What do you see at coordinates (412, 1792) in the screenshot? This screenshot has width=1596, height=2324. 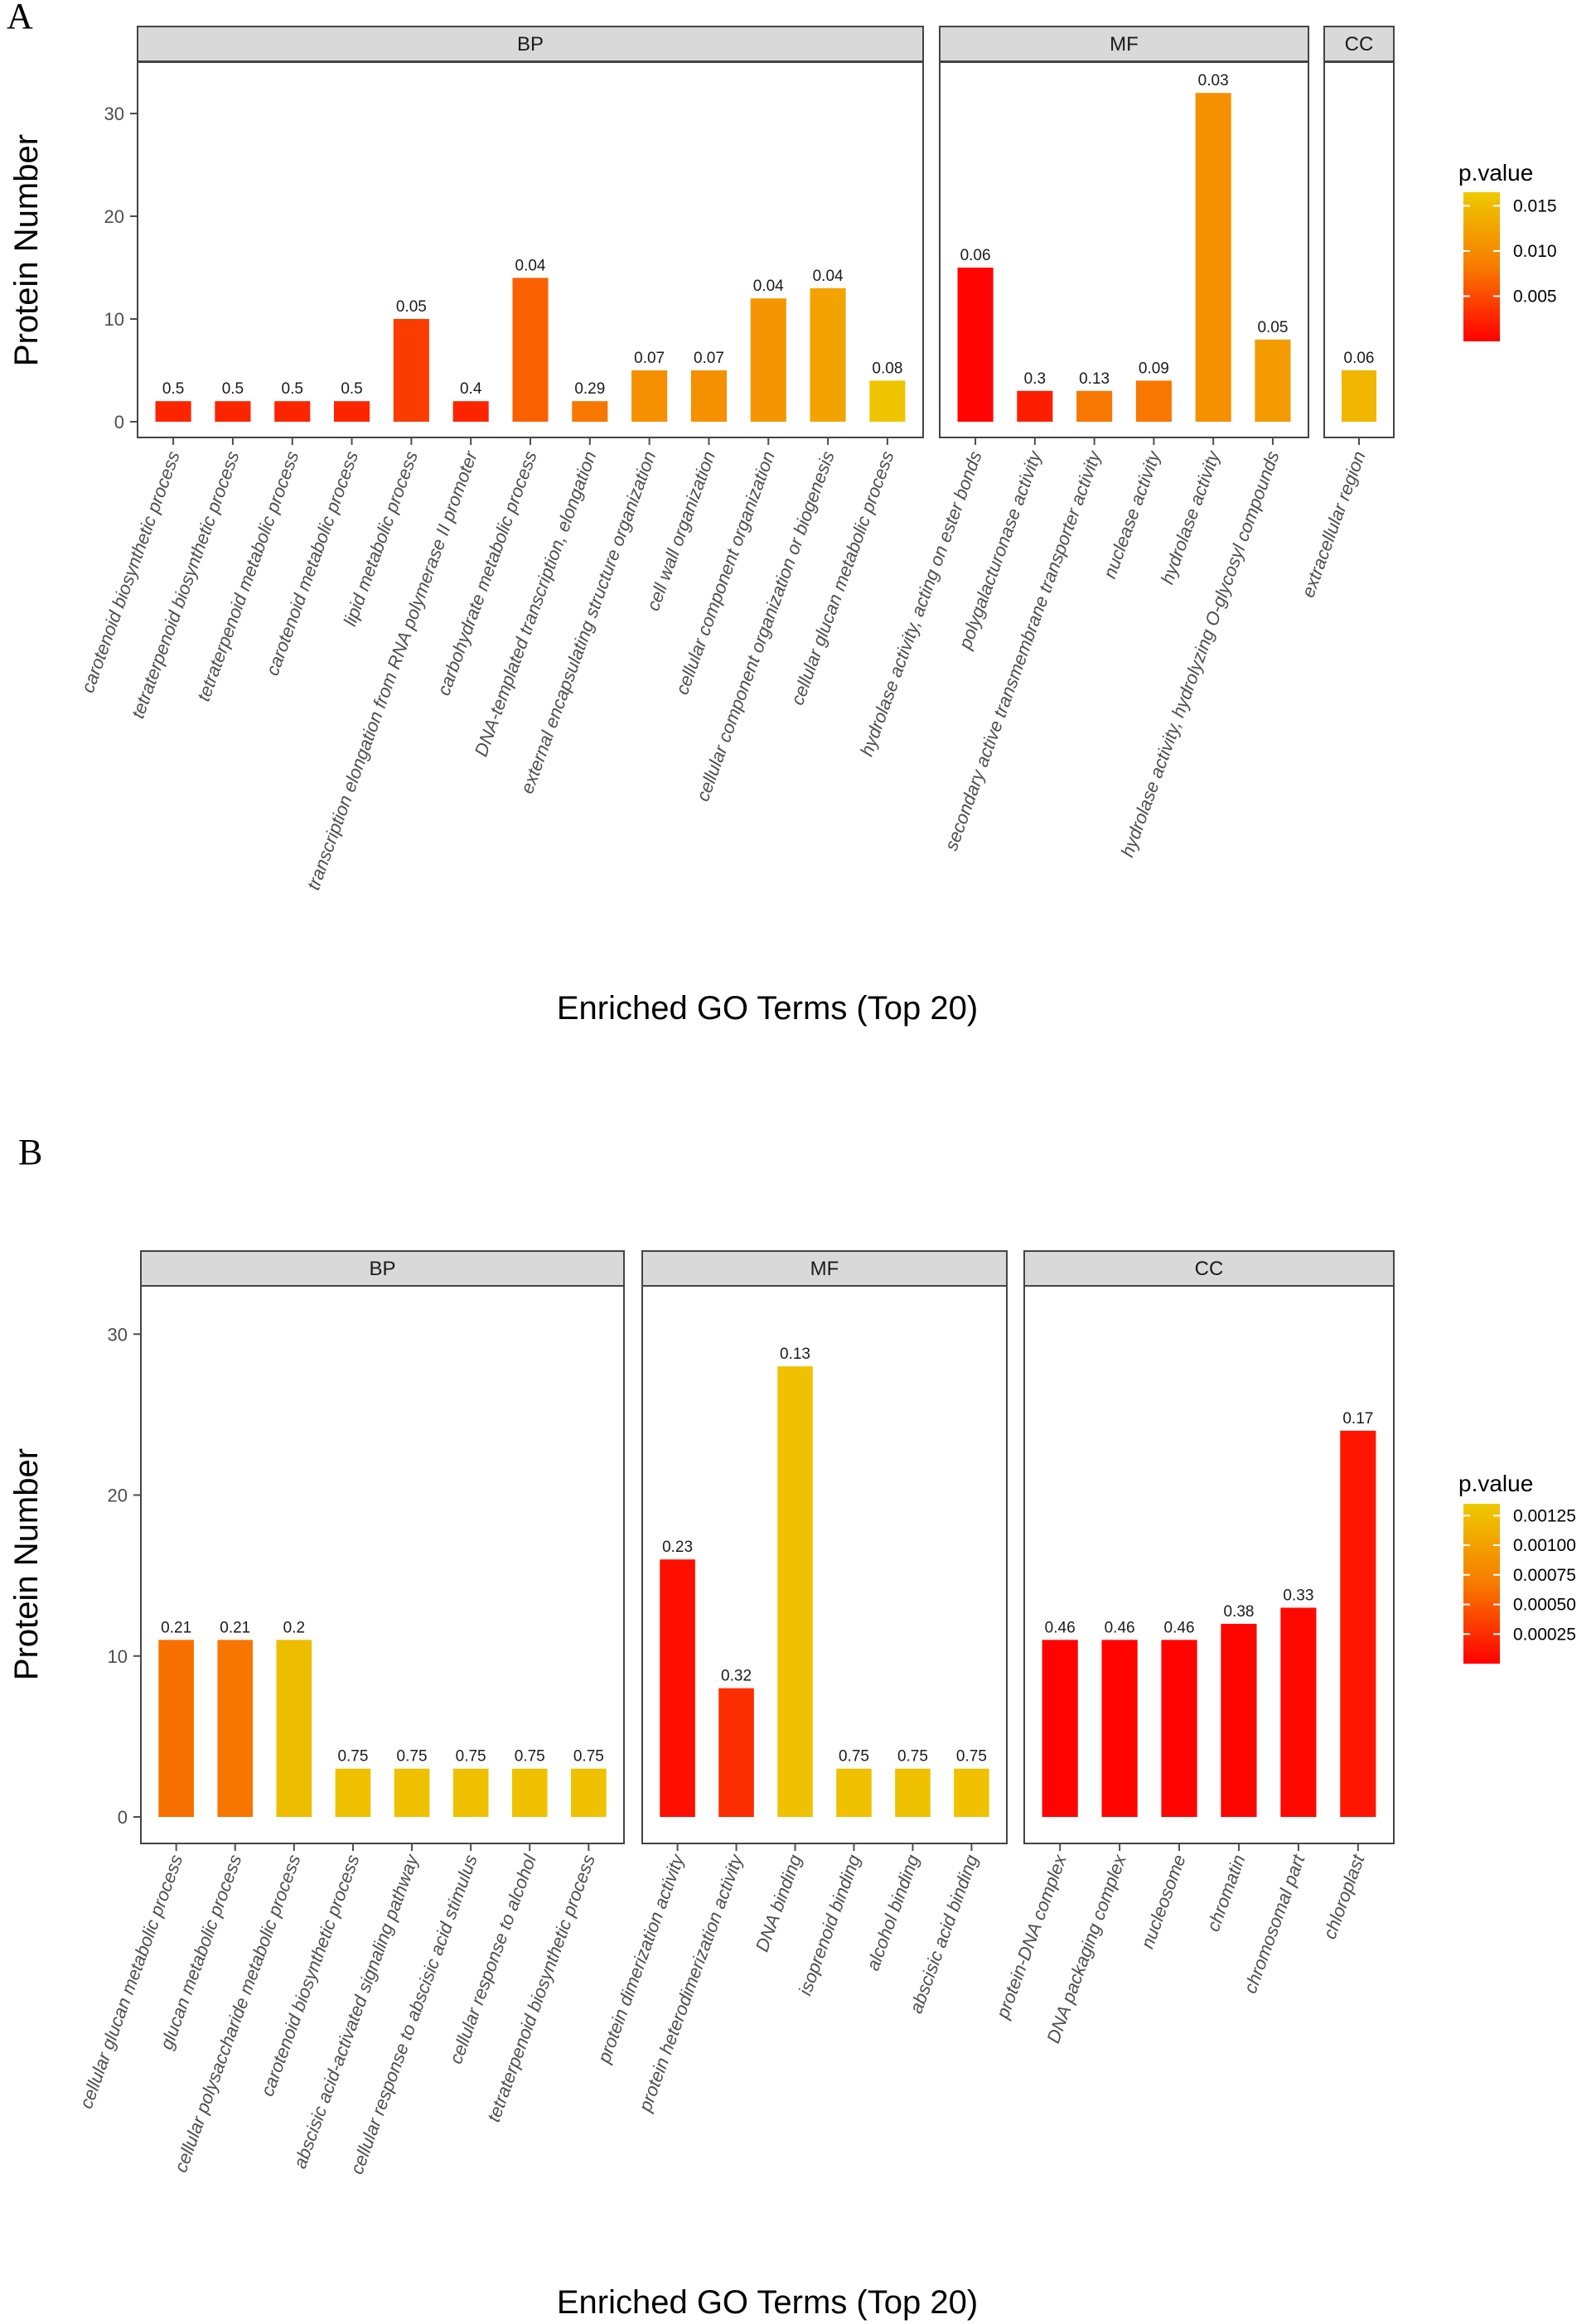 I see `bar-abscisic-acid-activated-signaling-pathway` at bounding box center [412, 1792].